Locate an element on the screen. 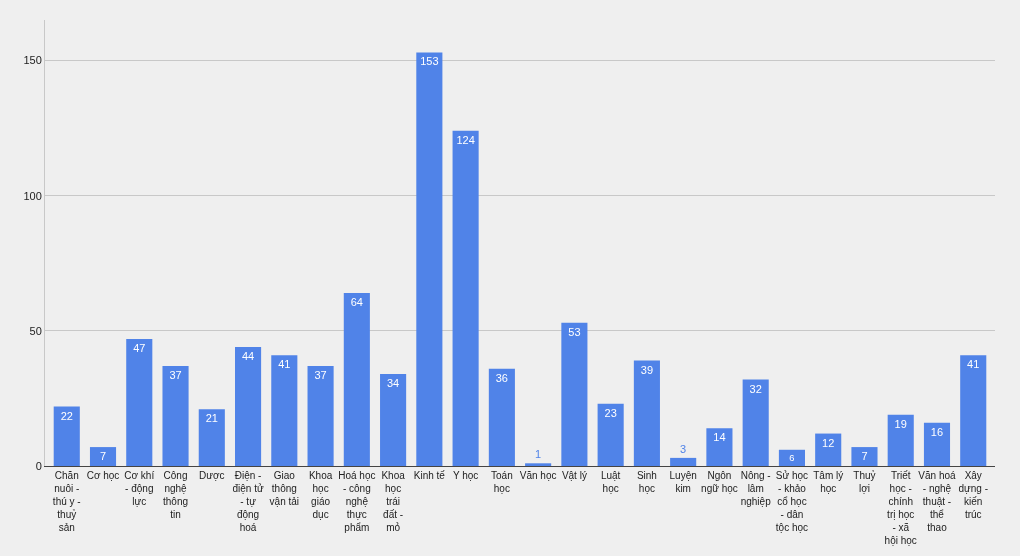 This screenshot has width=1020, height=556. x-tick-label: Khoa học trái đất - mỏ is located at coordinates (393, 501).